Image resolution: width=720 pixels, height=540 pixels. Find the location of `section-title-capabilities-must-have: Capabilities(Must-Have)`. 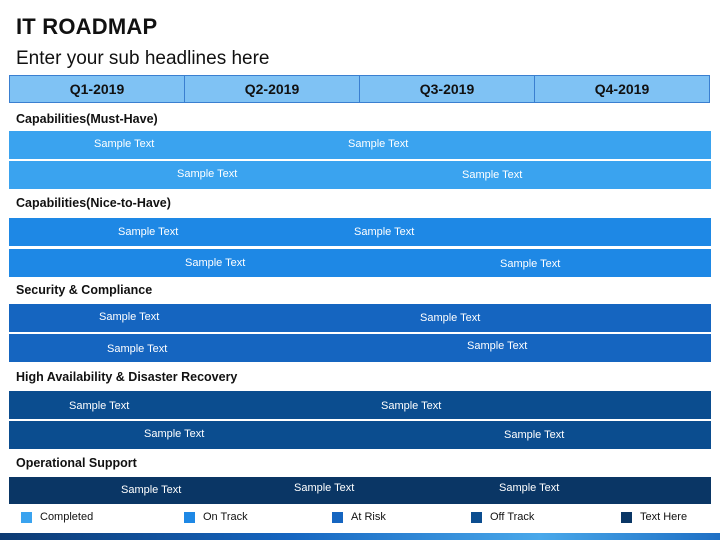

section-title-capabilities-must-have: Capabilities(Must-Have) is located at coordinates (87, 119).